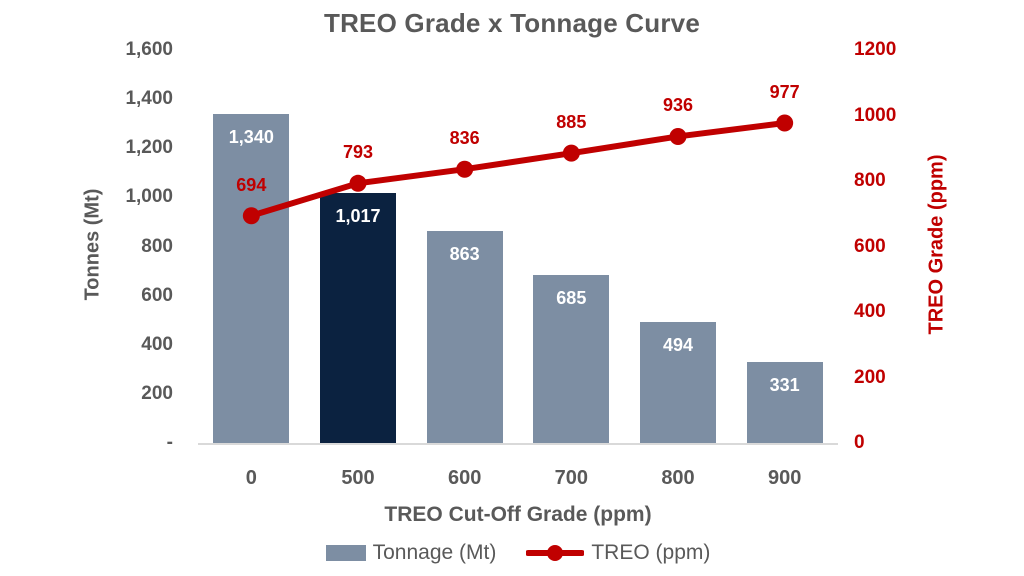 This screenshot has height=576, width=1024. What do you see at coordinates (571, 478) in the screenshot?
I see `x-tick-700: 700` at bounding box center [571, 478].